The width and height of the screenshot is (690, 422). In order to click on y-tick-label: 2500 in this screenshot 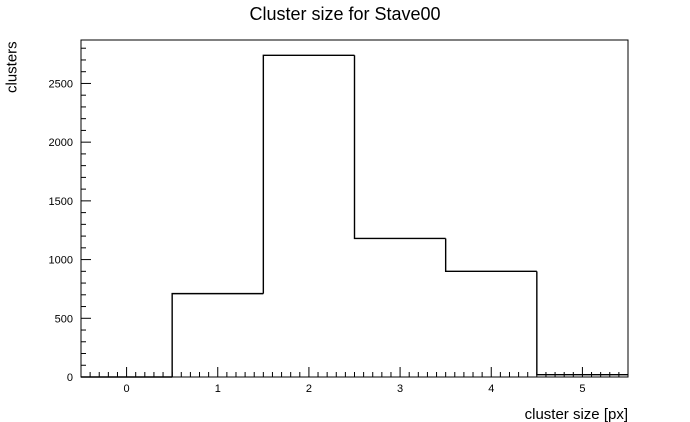, I will do `click(61, 84)`.